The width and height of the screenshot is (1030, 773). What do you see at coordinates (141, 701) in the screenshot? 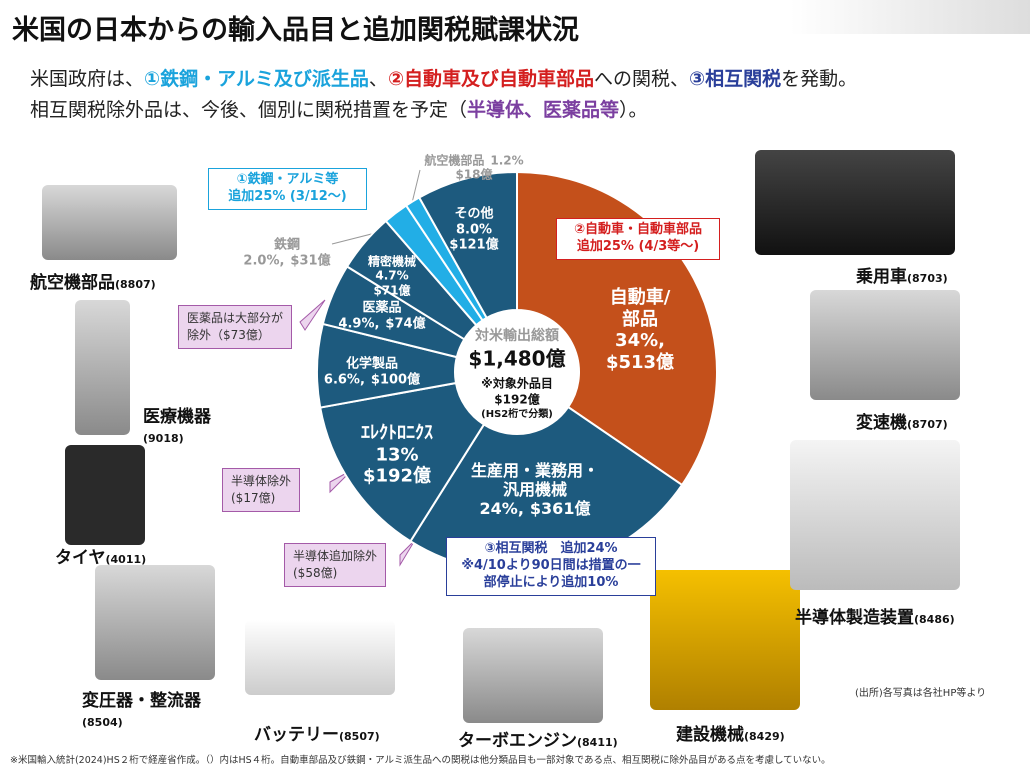
I see `product-name: 変圧器・整流器` at bounding box center [141, 701].